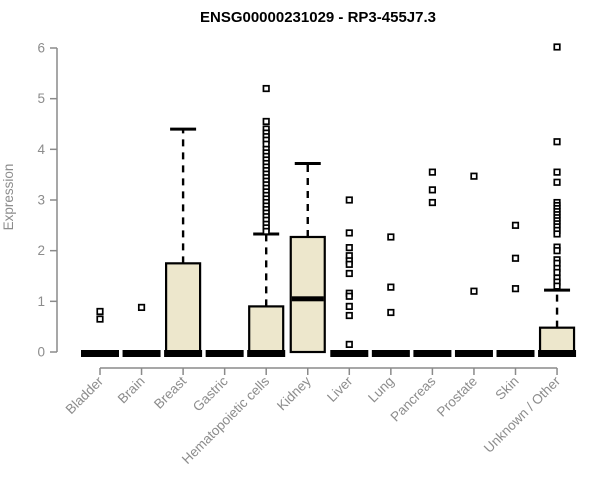  Describe the element at coordinates (41, 250) in the screenshot. I see `y-tick-label: 2` at that location.